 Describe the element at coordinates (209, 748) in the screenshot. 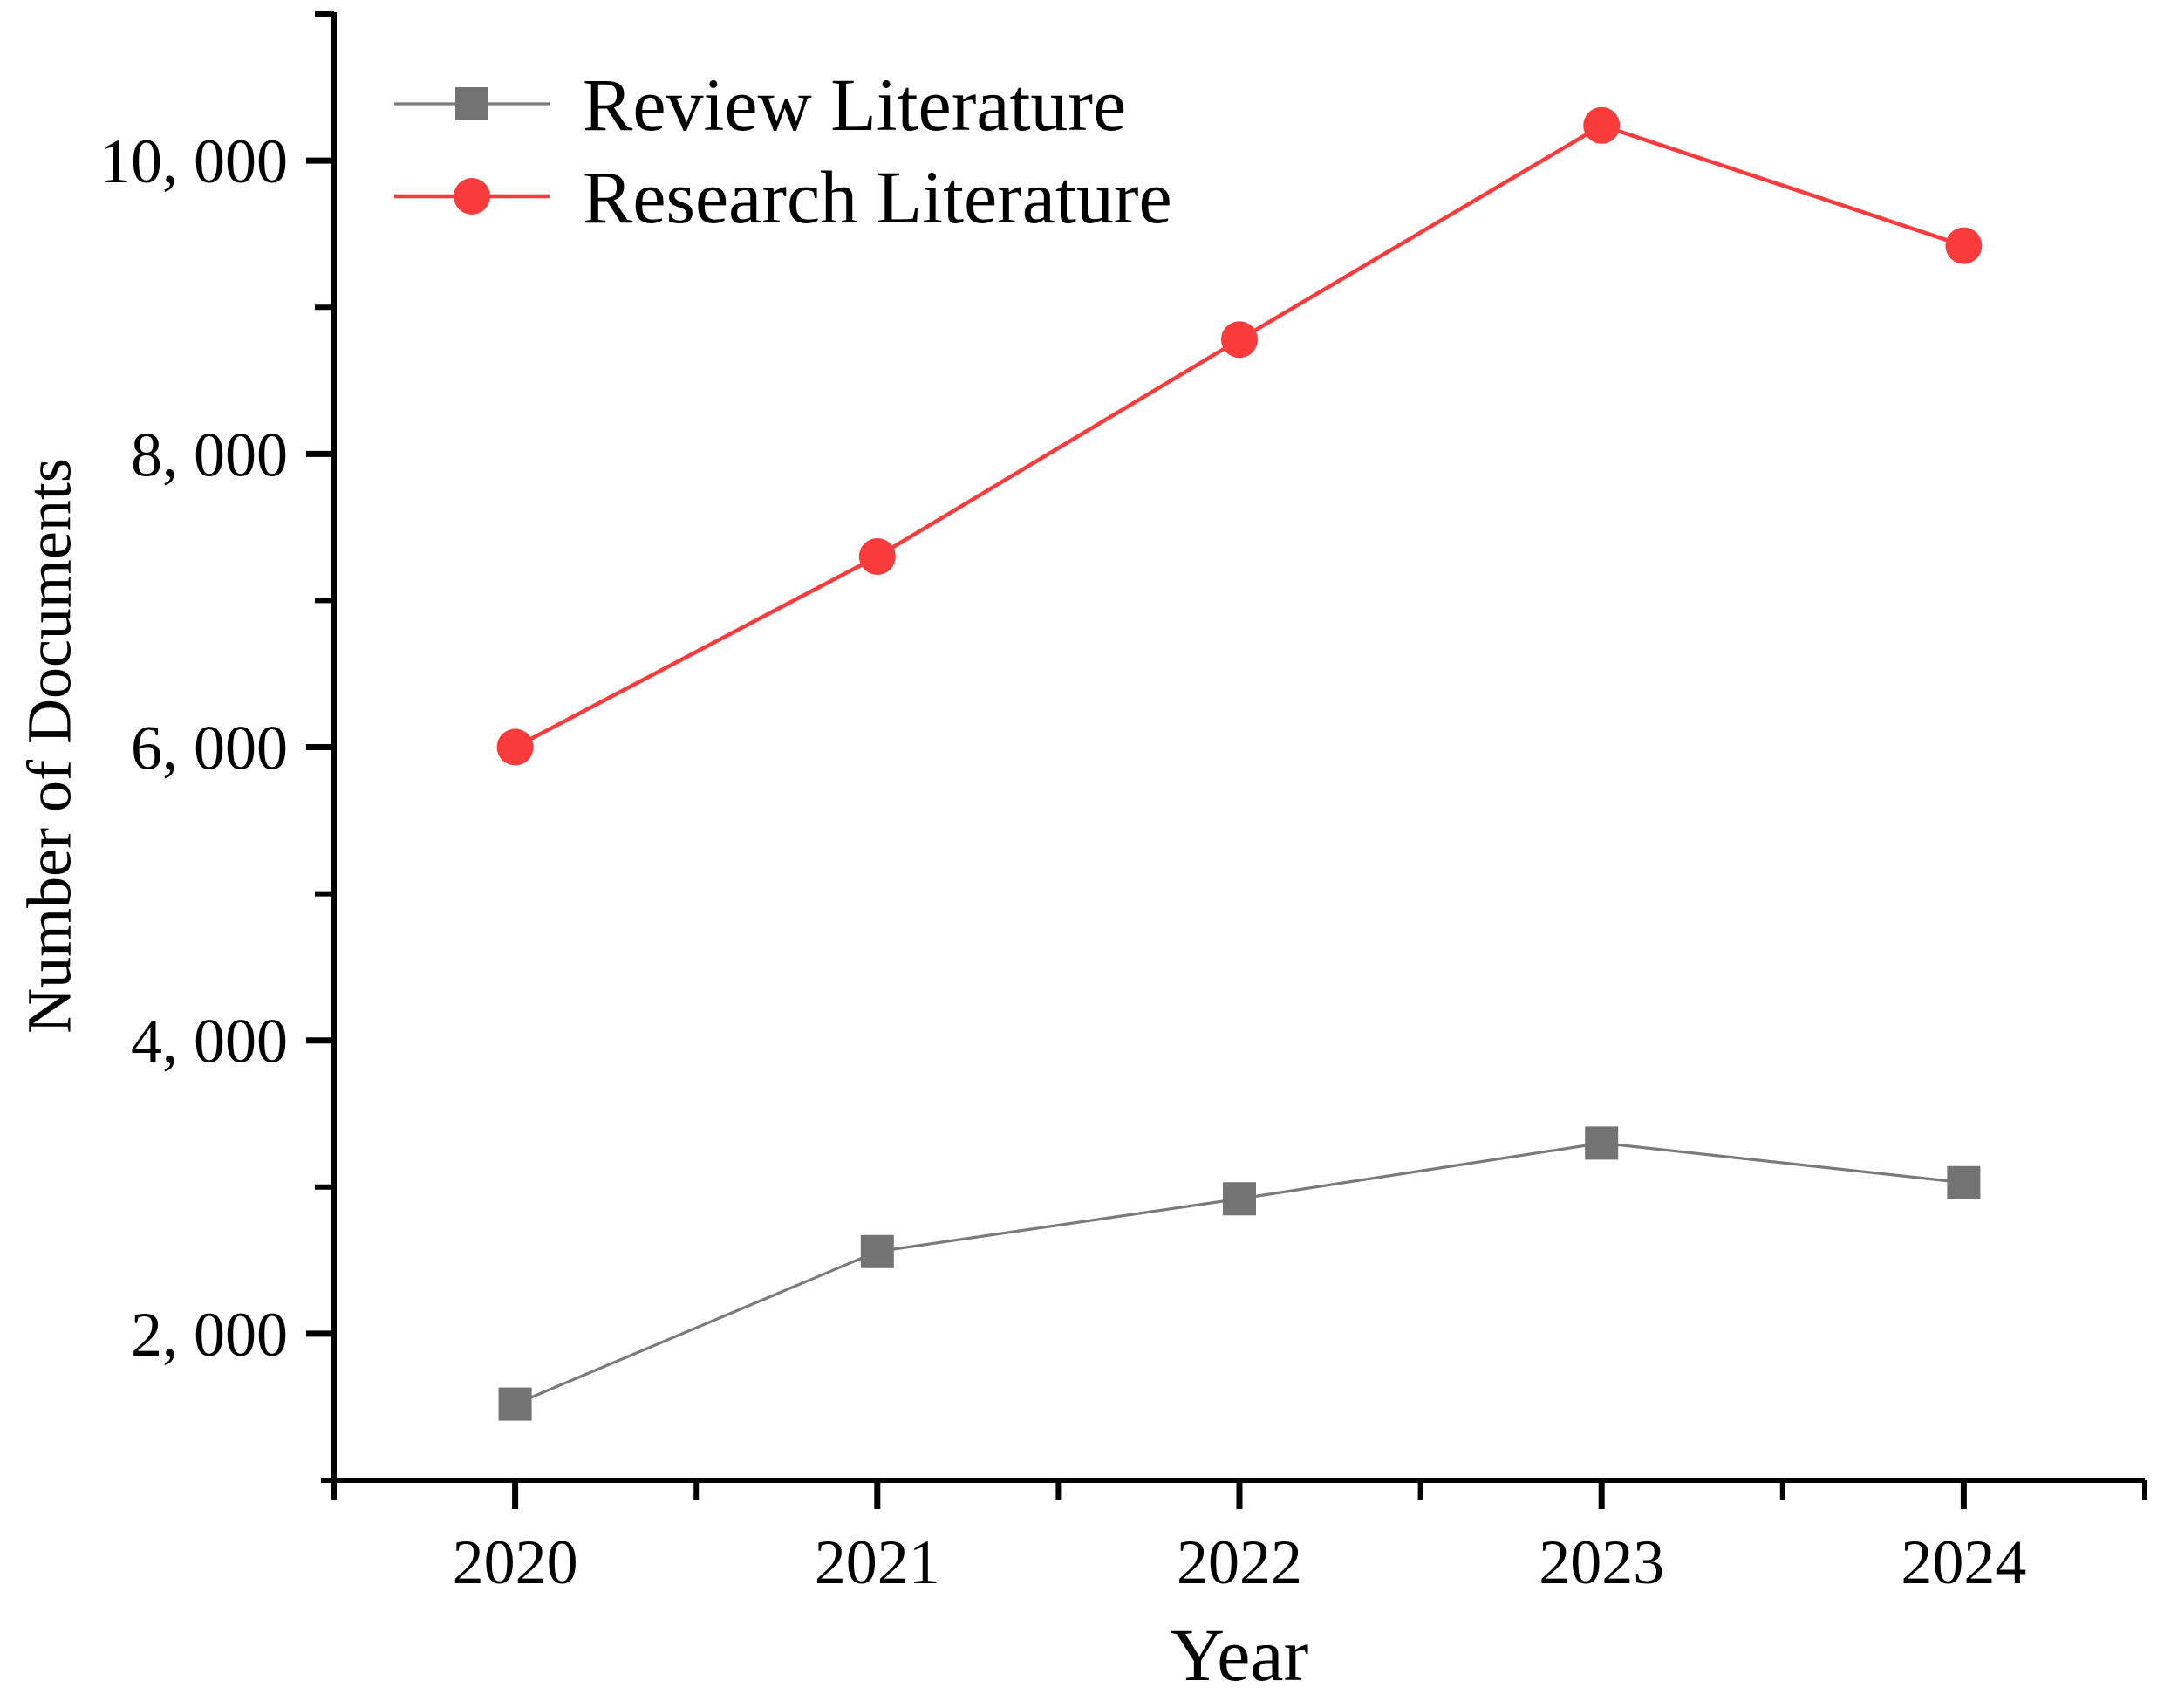

I see `y-tick-label: 6, 000` at that location.